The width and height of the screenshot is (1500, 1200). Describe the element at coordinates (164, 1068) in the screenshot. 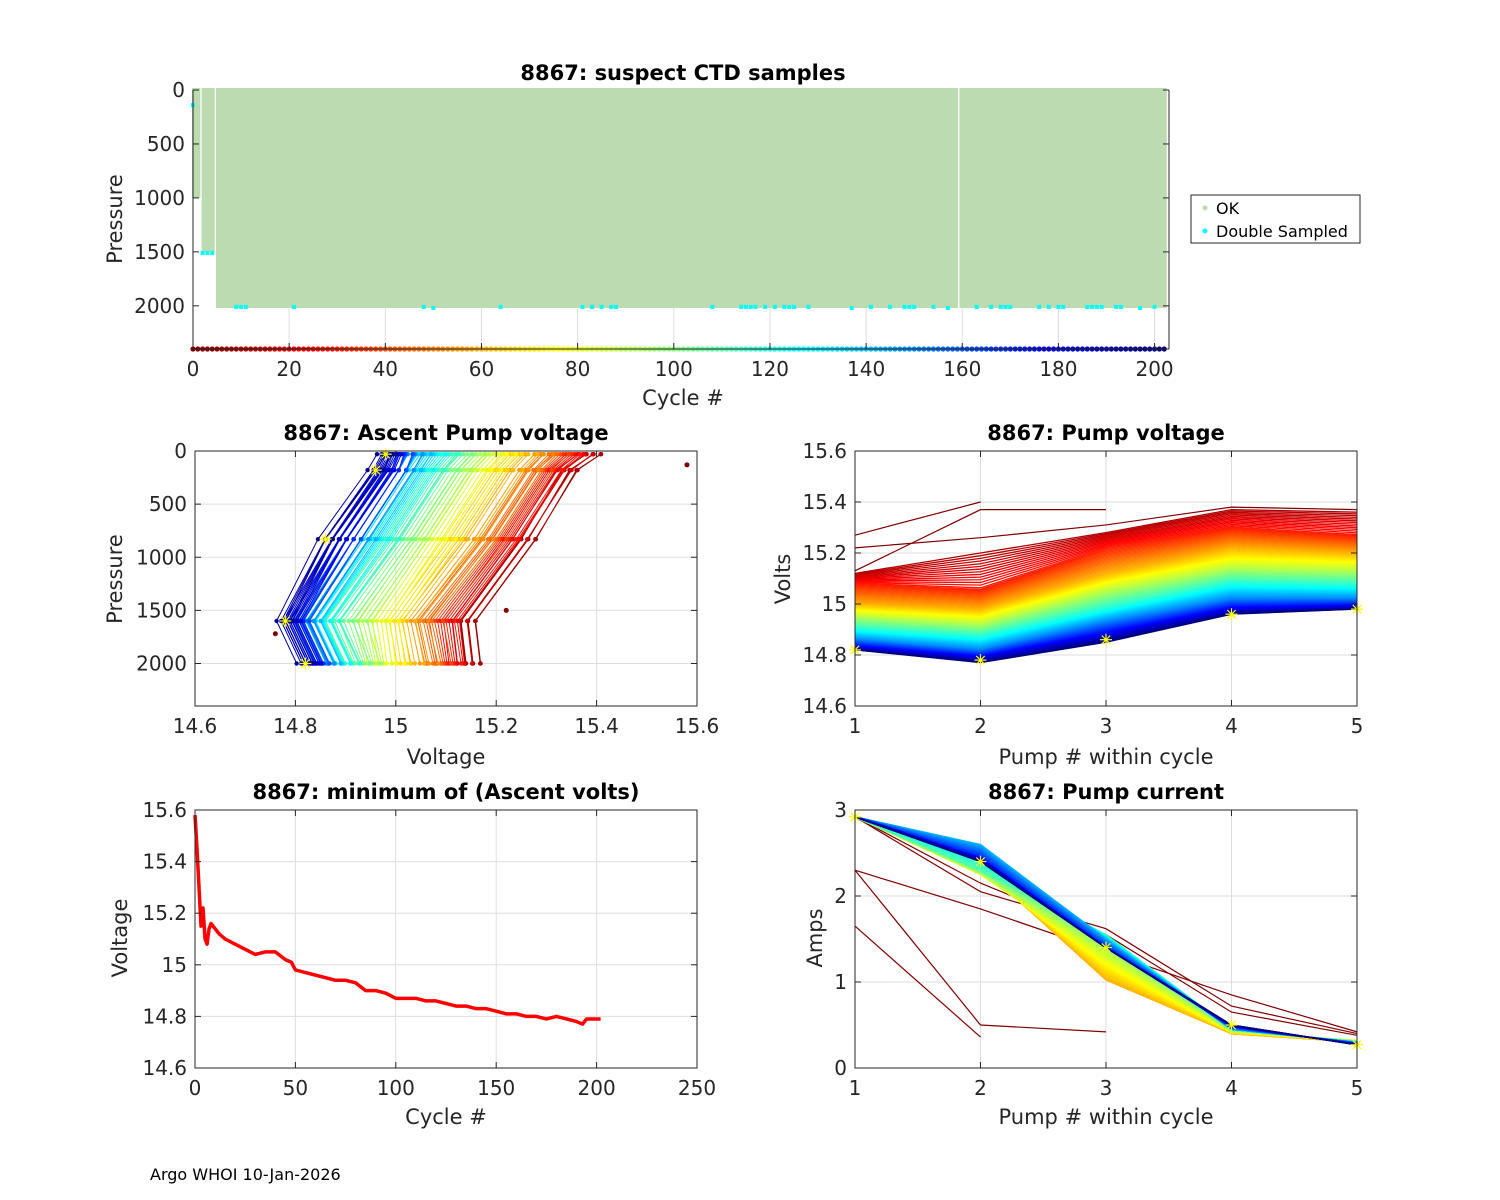

I see `y-tick-label: 14.6` at that location.